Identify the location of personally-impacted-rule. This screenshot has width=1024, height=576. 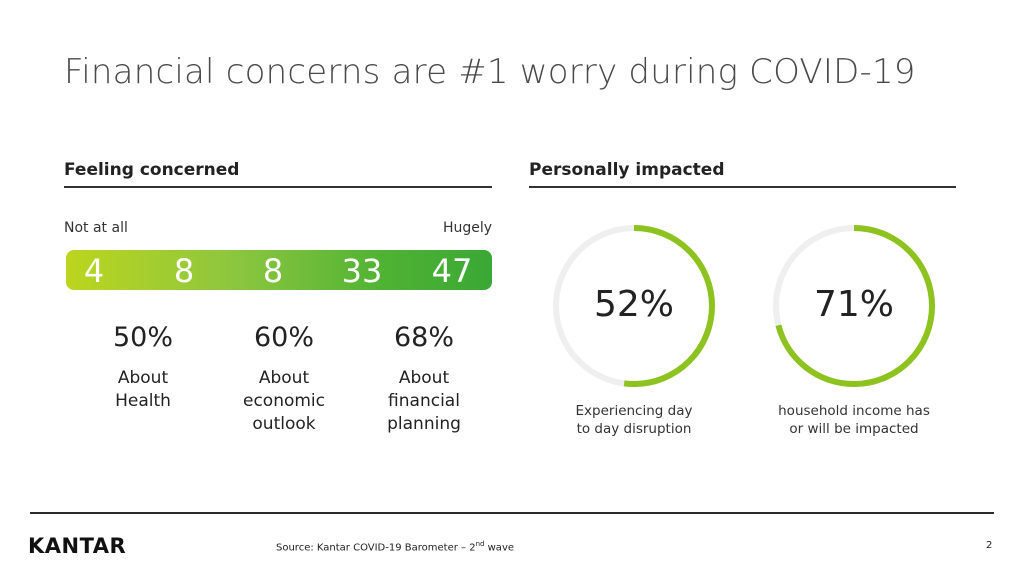
(742, 187).